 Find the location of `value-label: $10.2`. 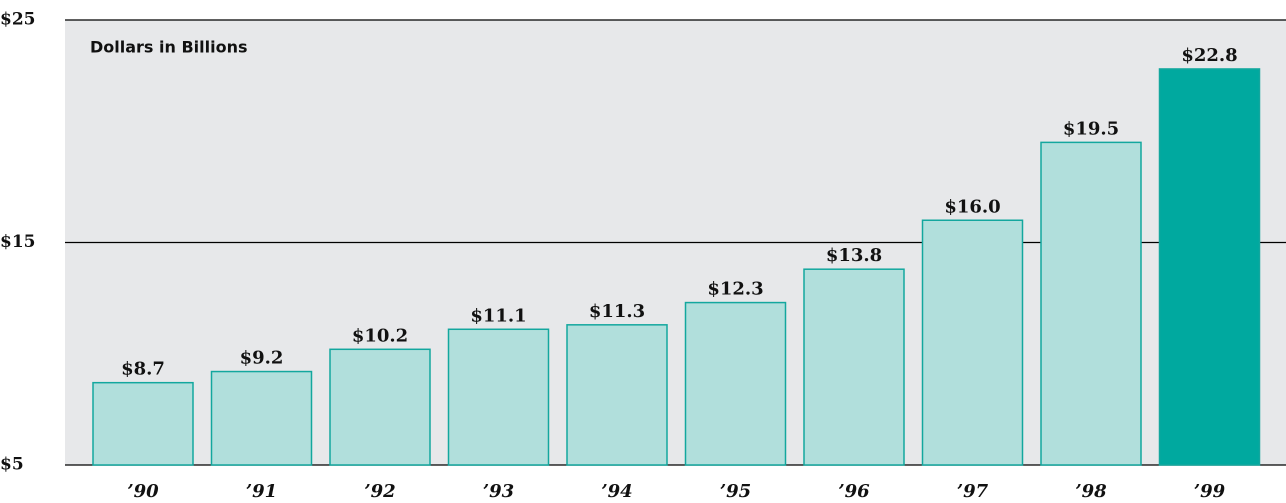

value-label: $10.2 is located at coordinates (380, 335).